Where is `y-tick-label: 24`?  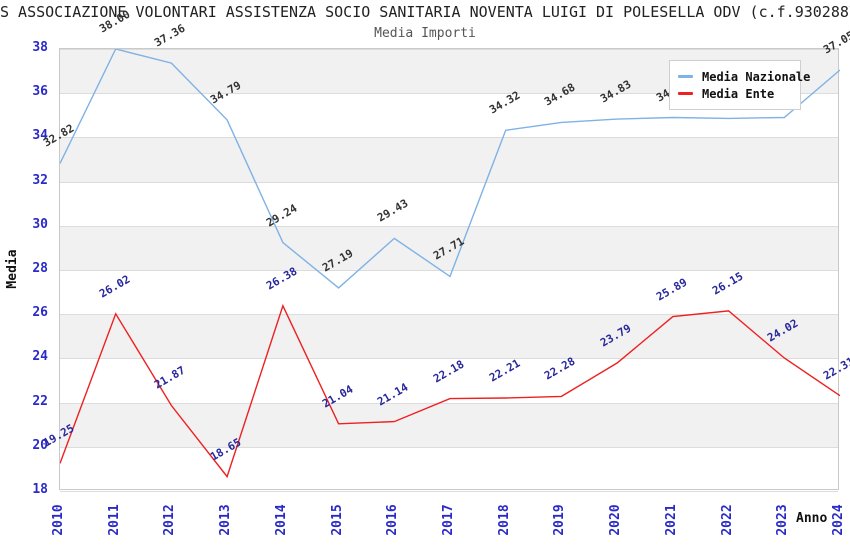
y-tick-label: 24 is located at coordinates (40, 357).